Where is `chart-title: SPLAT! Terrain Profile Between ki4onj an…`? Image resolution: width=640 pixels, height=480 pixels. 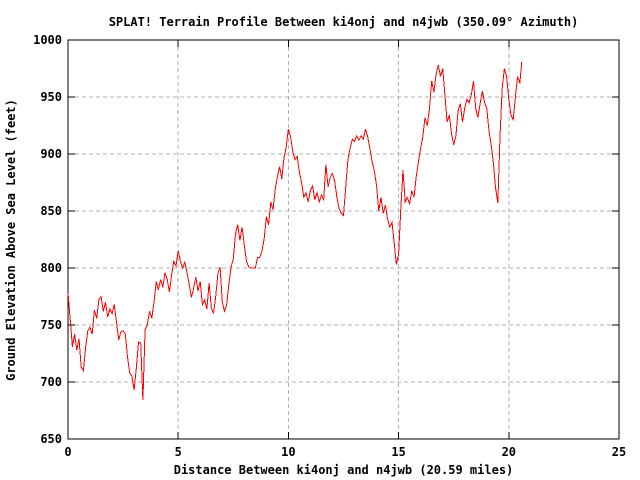
chart-title: SPLAT! Terrain Profile Between ki4onj an… is located at coordinates (343, 22).